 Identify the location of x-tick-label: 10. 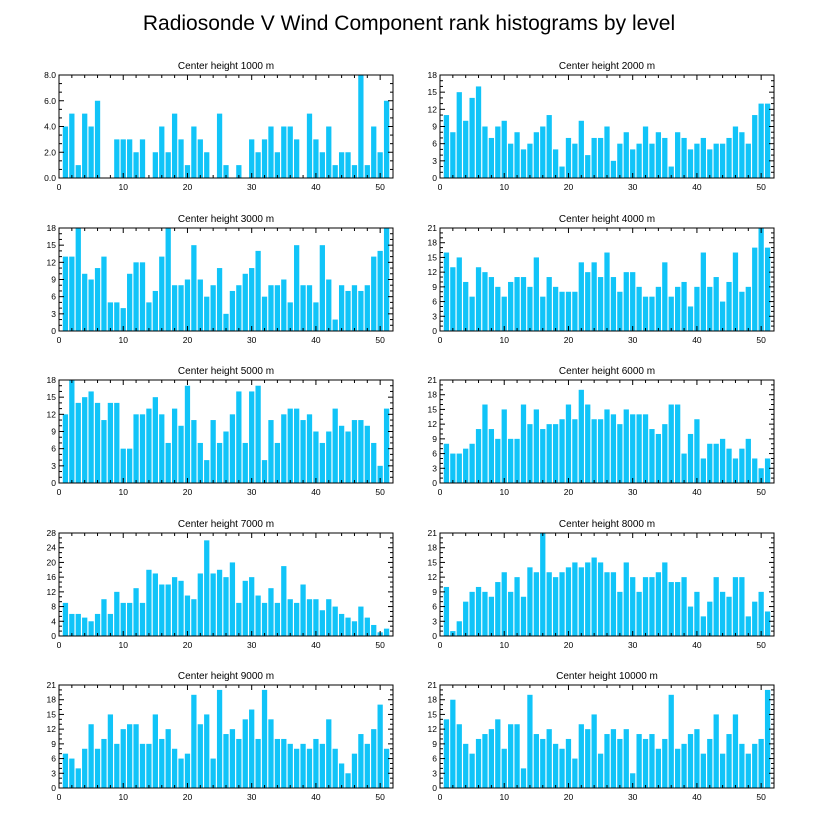
(123, 797).